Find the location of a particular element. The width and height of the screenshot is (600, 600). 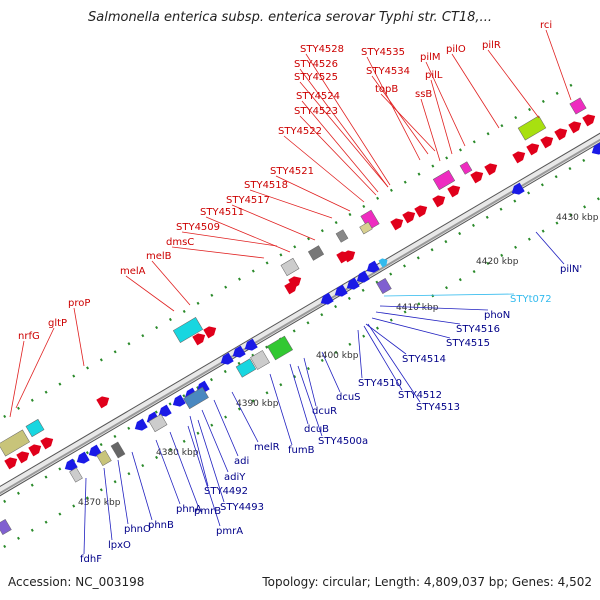

upper-label-8: topB is located at coordinates (386, 89).